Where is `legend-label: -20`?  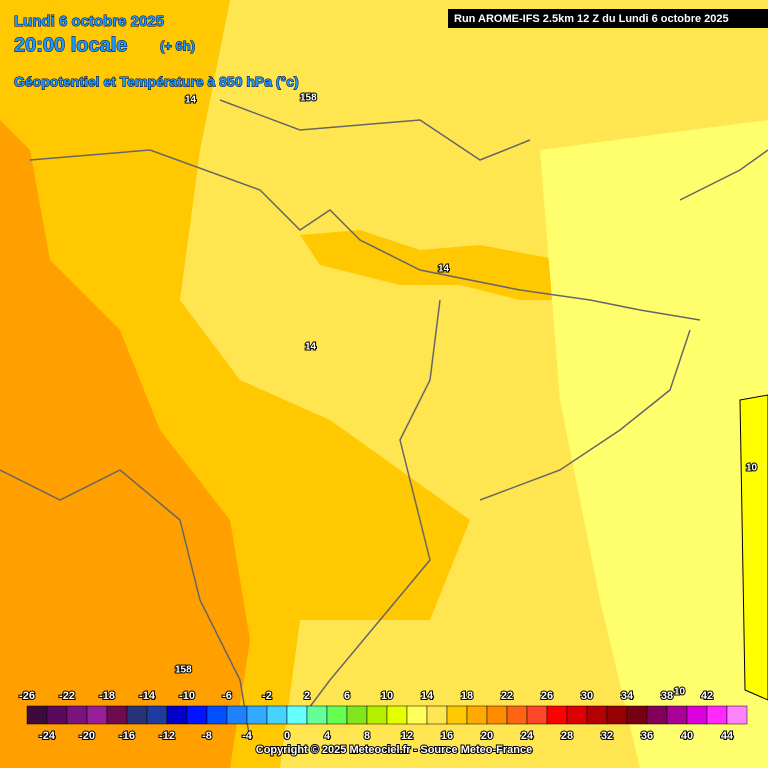 legend-label: -20 is located at coordinates (87, 736).